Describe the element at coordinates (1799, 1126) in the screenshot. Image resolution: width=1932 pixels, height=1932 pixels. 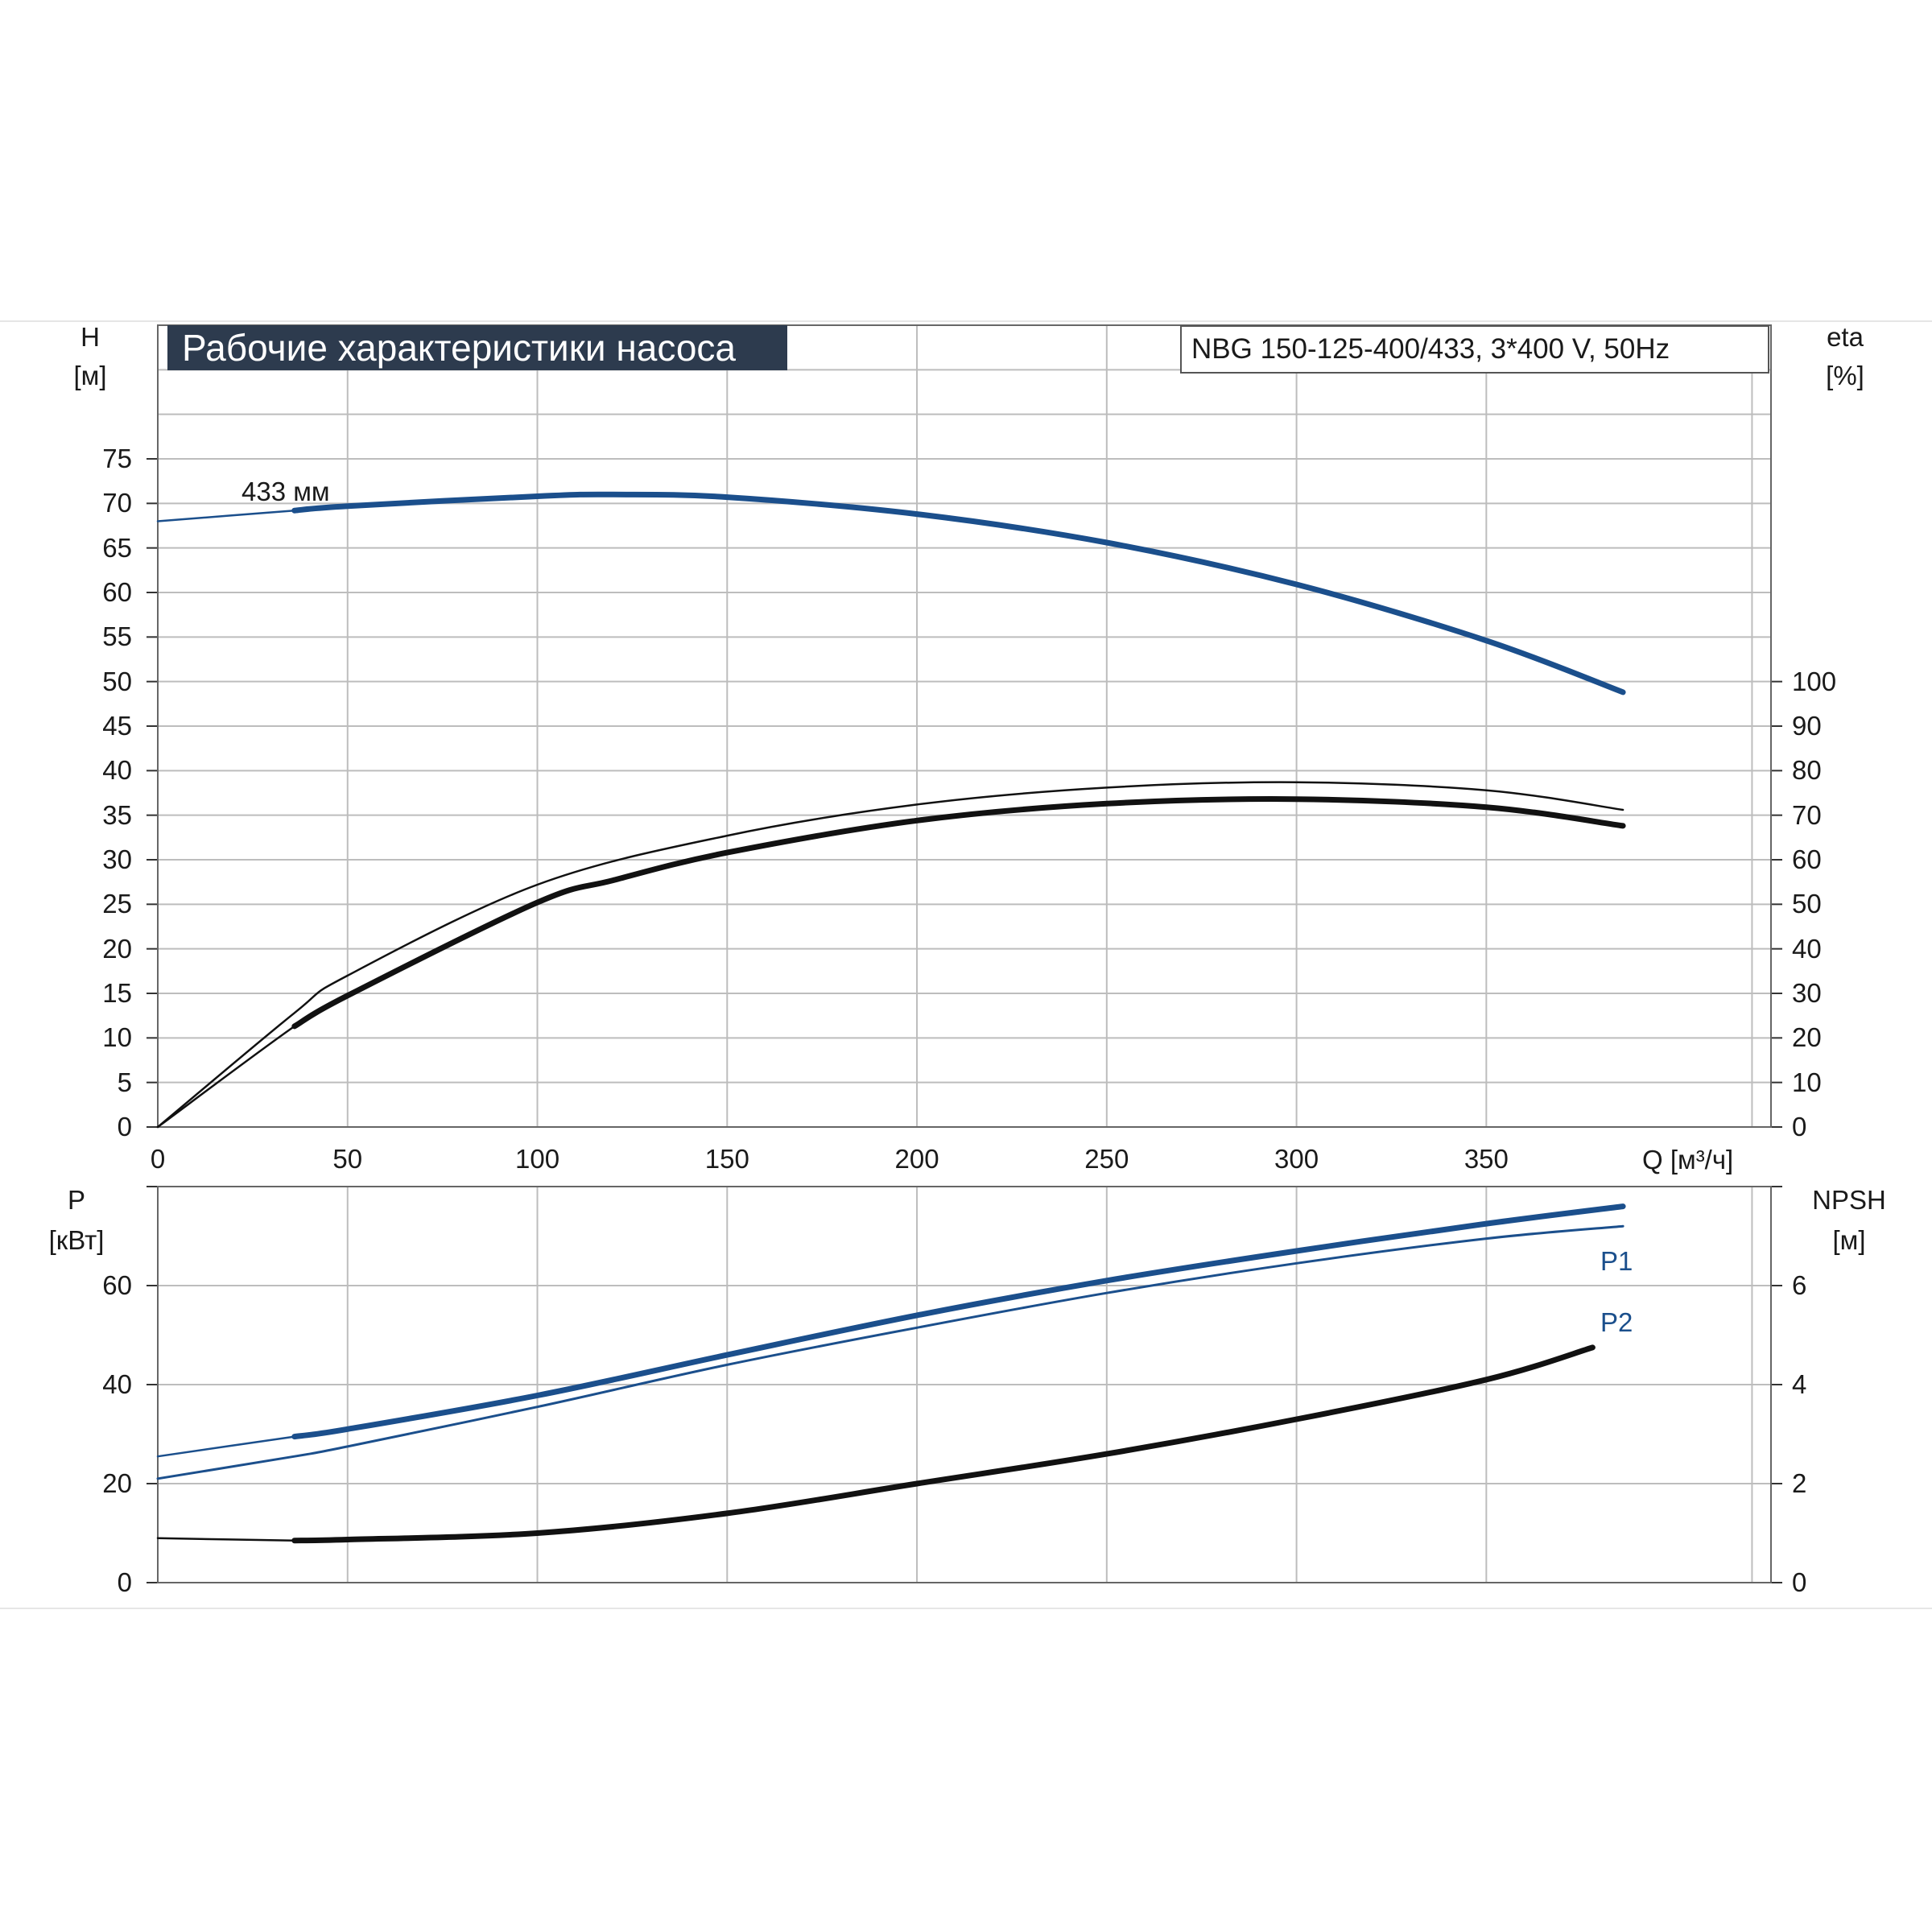
I see `eta-tick-label: 0` at that location.